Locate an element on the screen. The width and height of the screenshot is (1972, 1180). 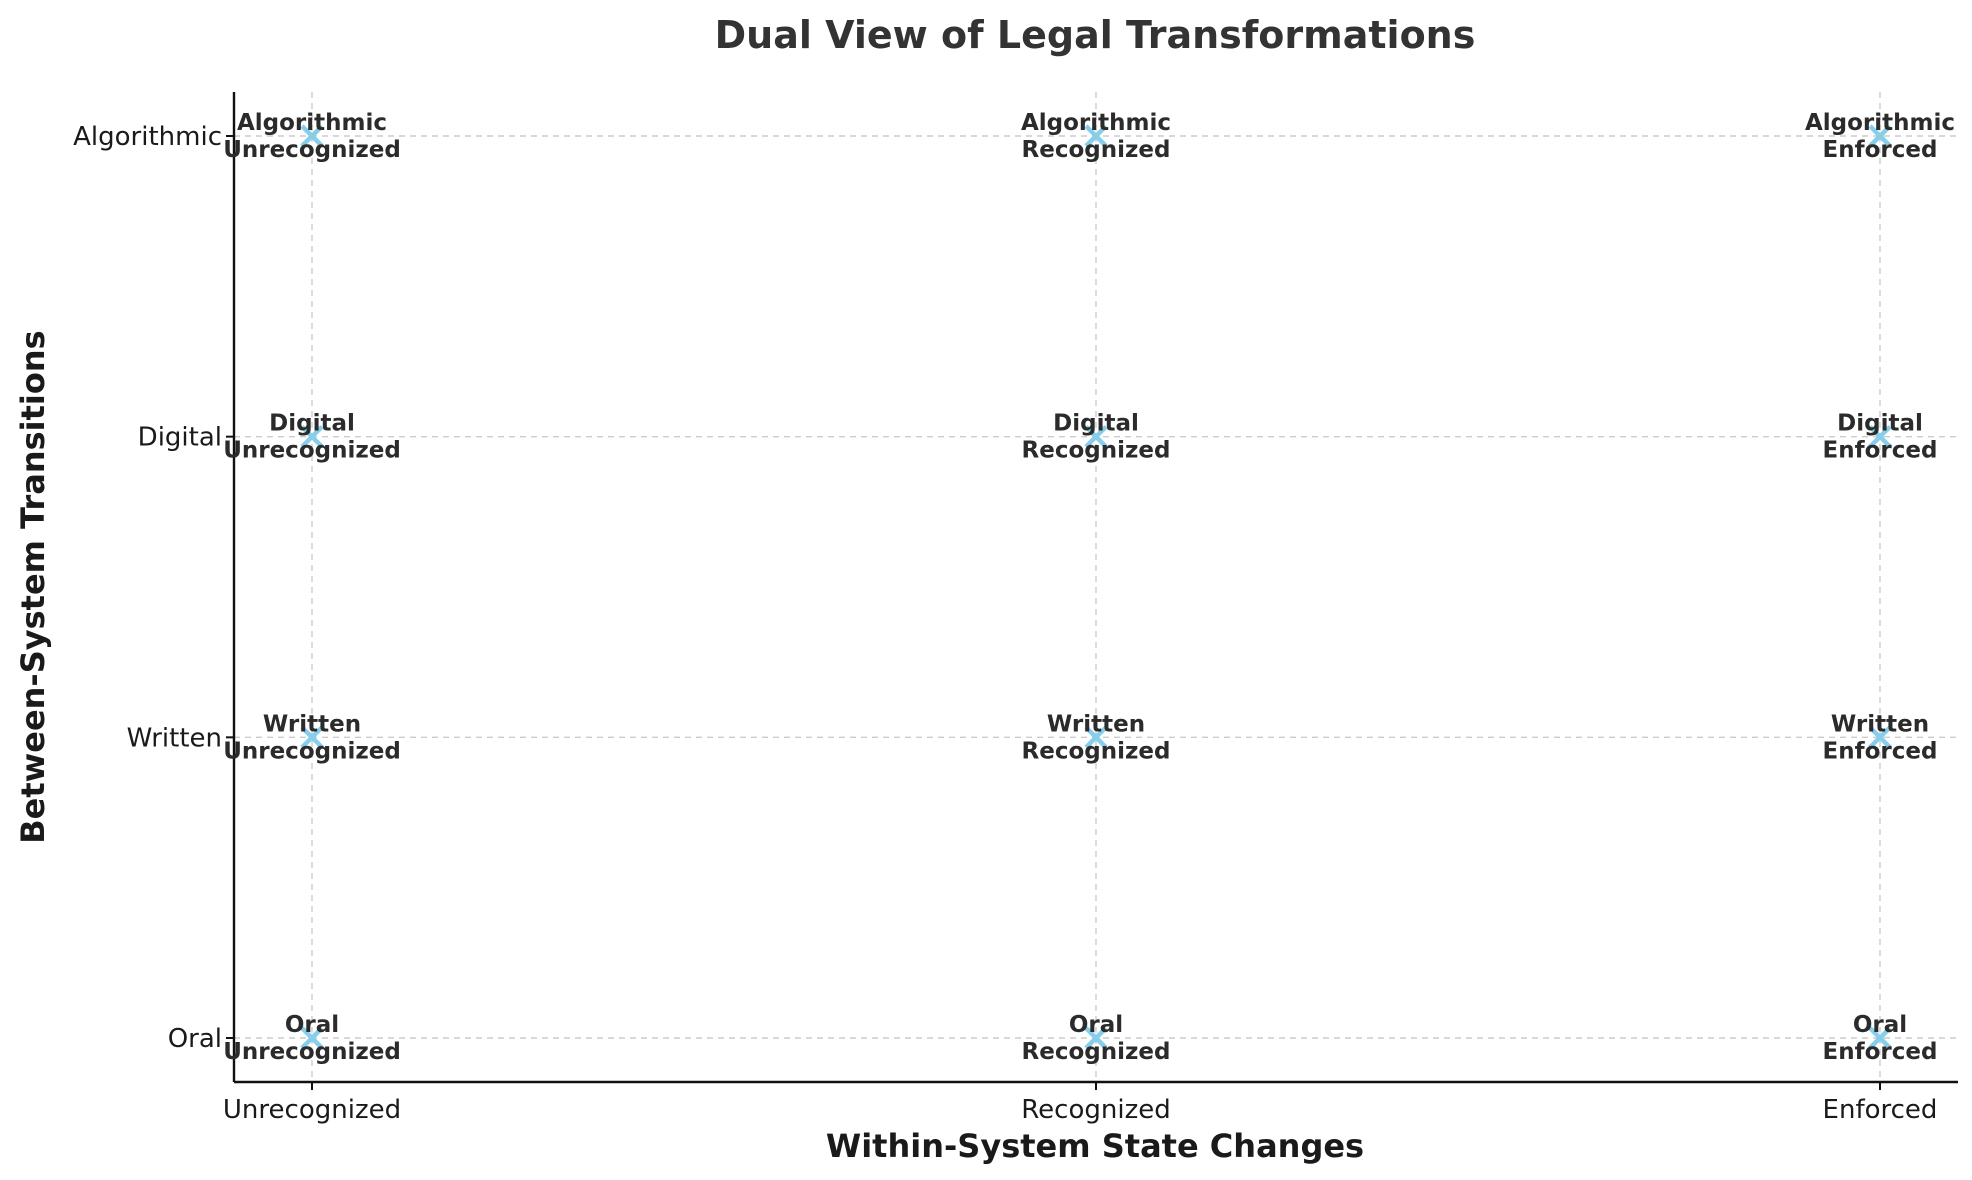
data-point-written-unrecognized is located at coordinates (312, 737).